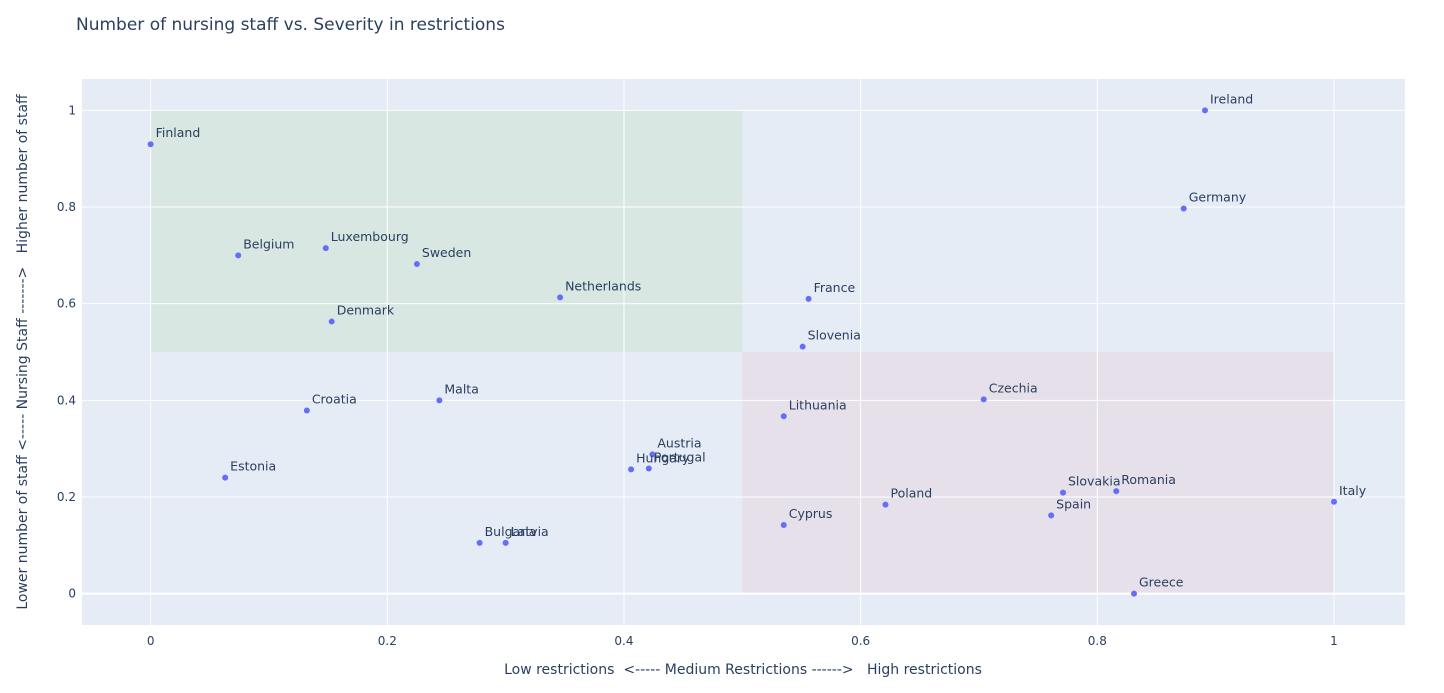  I want to click on data-label: Lithuania, so click(818, 404).